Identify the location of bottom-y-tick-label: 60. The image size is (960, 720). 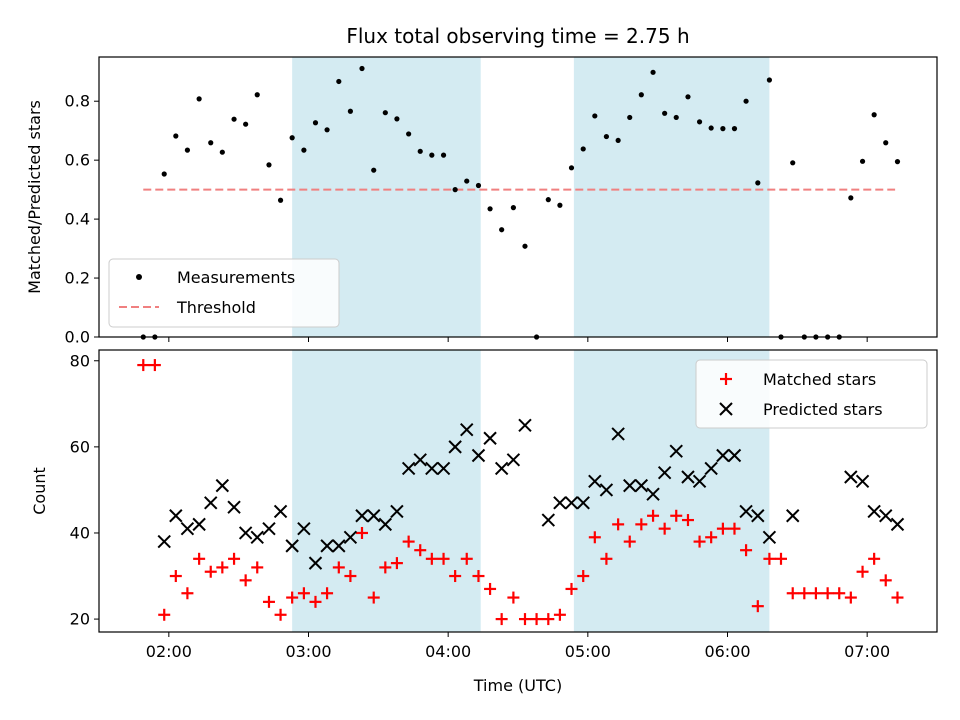
(80, 446).